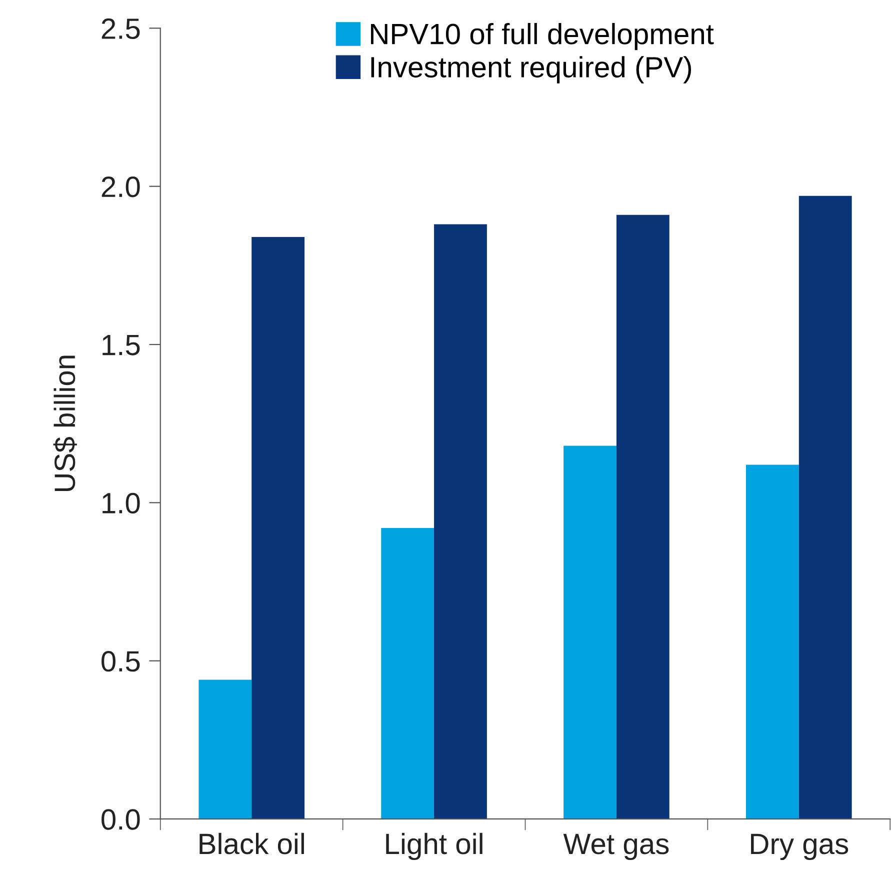 This screenshot has height=881, width=891. What do you see at coordinates (799, 847) in the screenshot?
I see `x-tick-label: Dry gas` at bounding box center [799, 847].